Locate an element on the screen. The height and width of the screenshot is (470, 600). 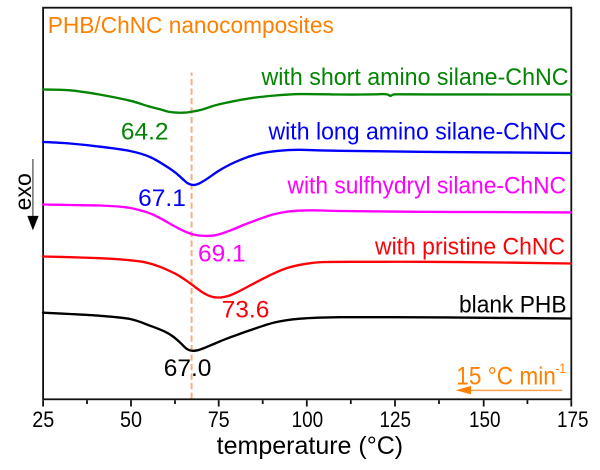
svg-text: with sulfhydryl silane-ChNC is located at coordinates (426, 185).